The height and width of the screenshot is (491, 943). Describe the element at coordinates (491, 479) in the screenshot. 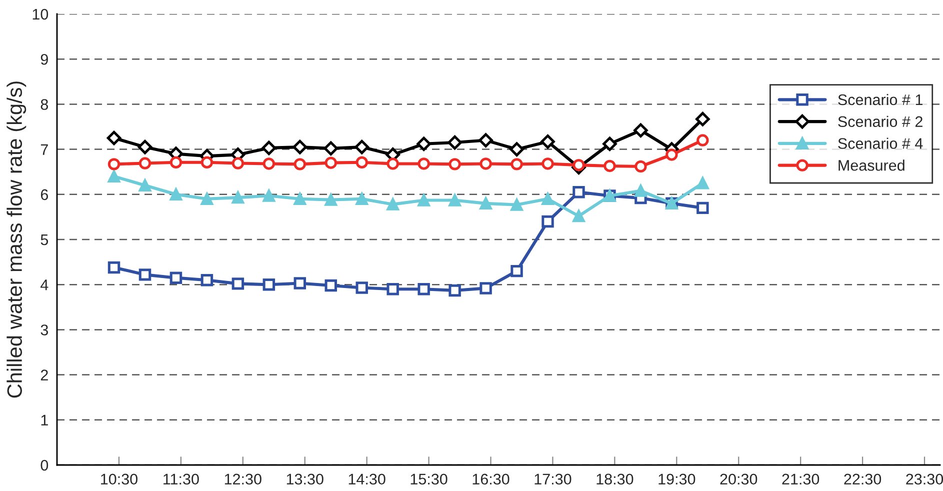

I see `x-tick-label: 16:30` at that location.